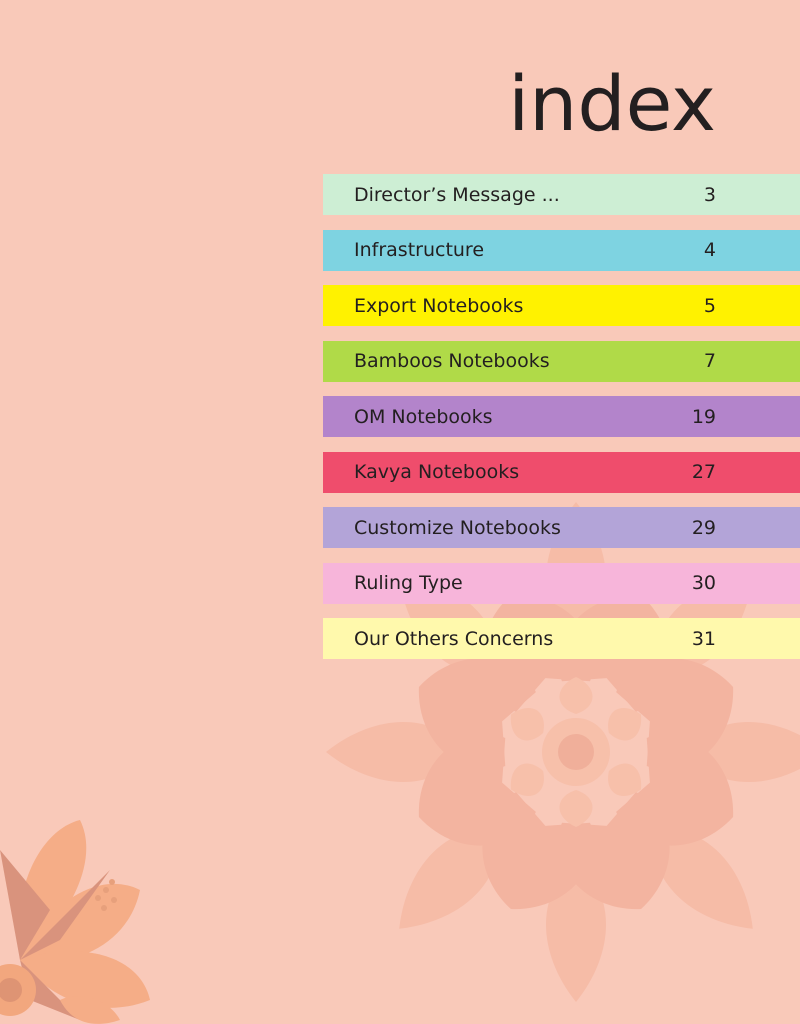  Describe the element at coordinates (561, 472) in the screenshot. I see `toc-row: Kavya Notebooks 27` at that location.